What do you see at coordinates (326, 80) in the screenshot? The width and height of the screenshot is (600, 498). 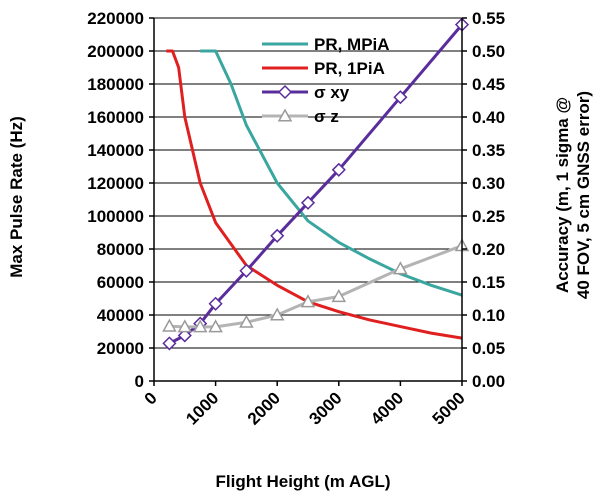 I see `legend: PR, MPiA PR, 1PiA σ xy σ z` at bounding box center [326, 80].